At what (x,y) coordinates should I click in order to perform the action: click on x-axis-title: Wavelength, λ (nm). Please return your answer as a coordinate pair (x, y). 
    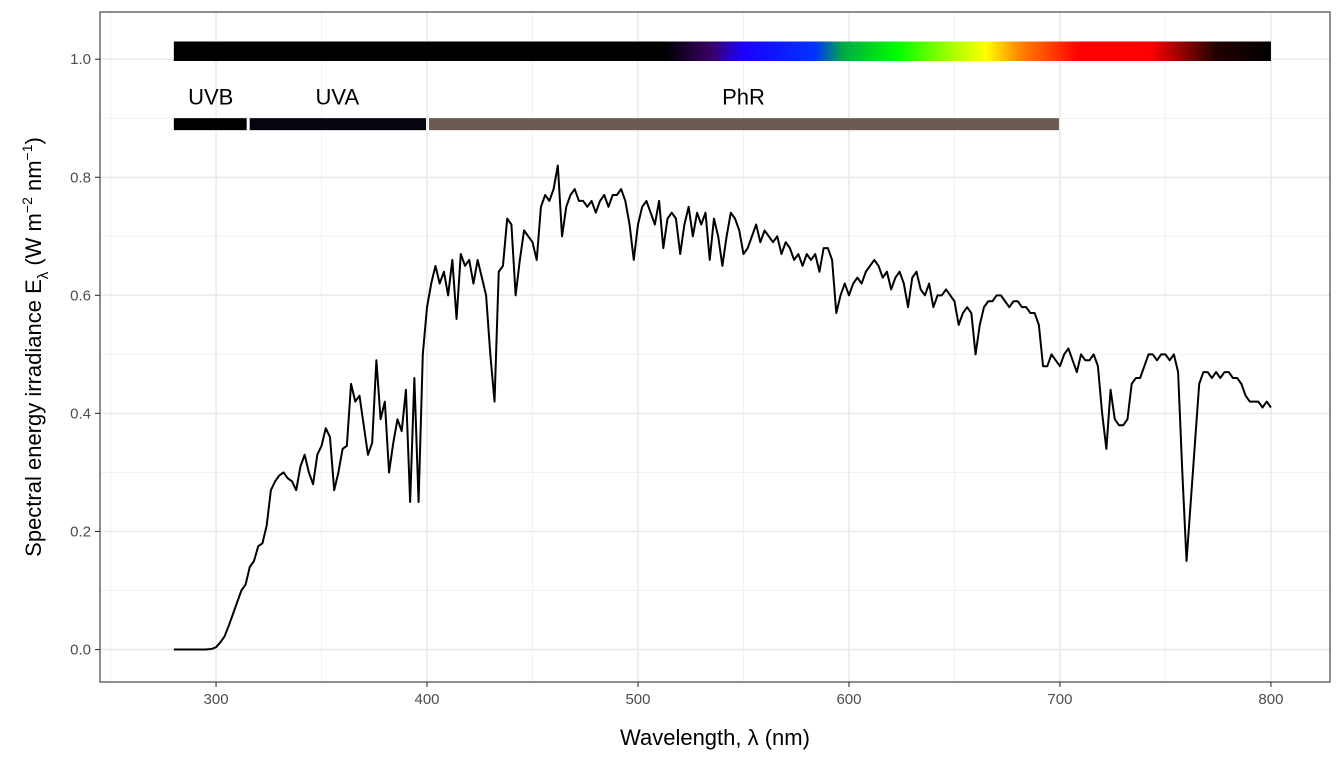
    Looking at the image, I should click on (715, 737).